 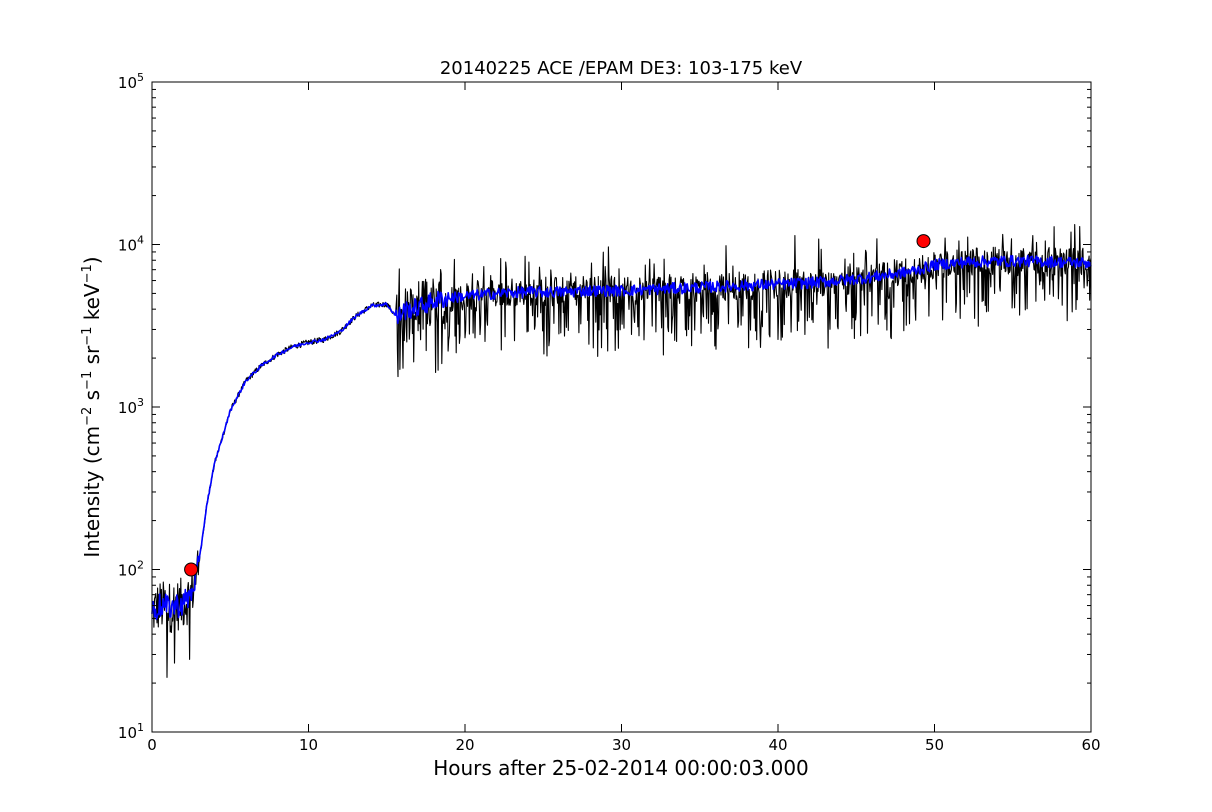 I want to click on y-tick-label: 10³, so click(x=131, y=406).